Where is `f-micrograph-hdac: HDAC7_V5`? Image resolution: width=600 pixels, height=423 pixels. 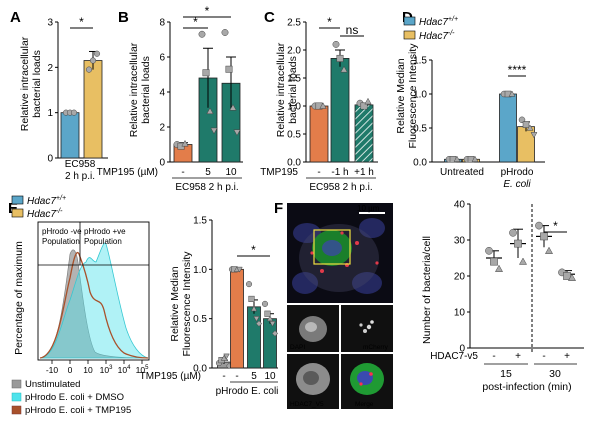 f-micrograph-hdac: HDAC7_V5 is located at coordinates (313, 381).